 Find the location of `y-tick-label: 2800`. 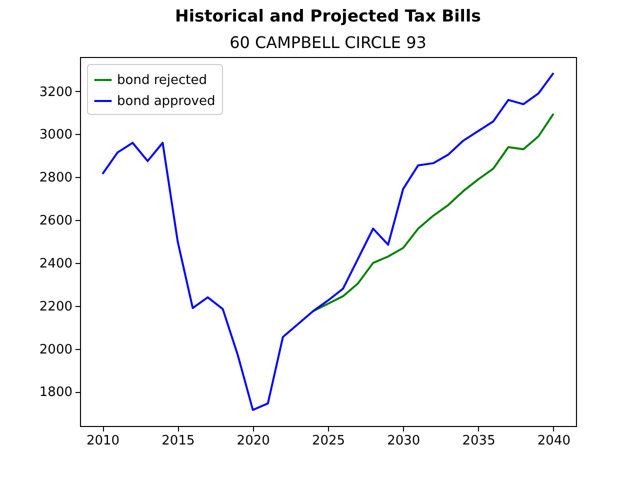

y-tick-label: 2800 is located at coordinates (55, 178).